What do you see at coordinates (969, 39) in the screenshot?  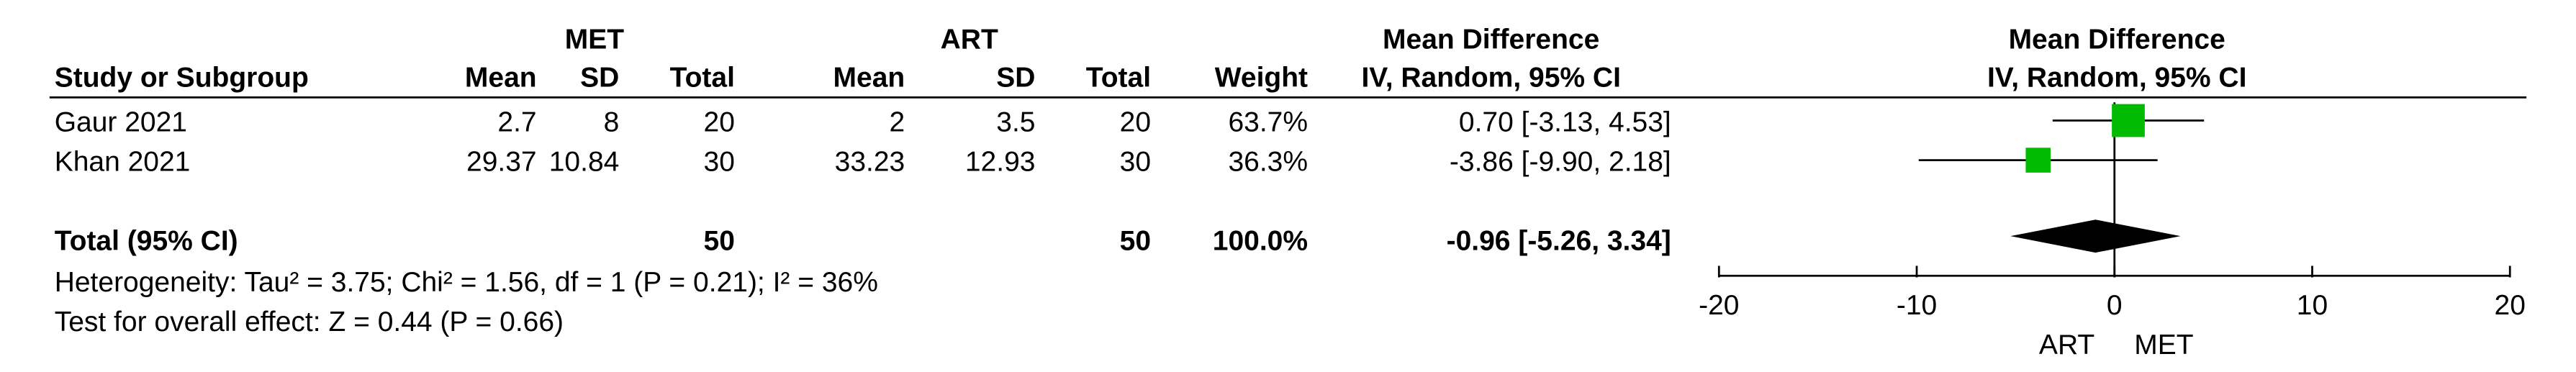 I see `group-header: ART` at bounding box center [969, 39].